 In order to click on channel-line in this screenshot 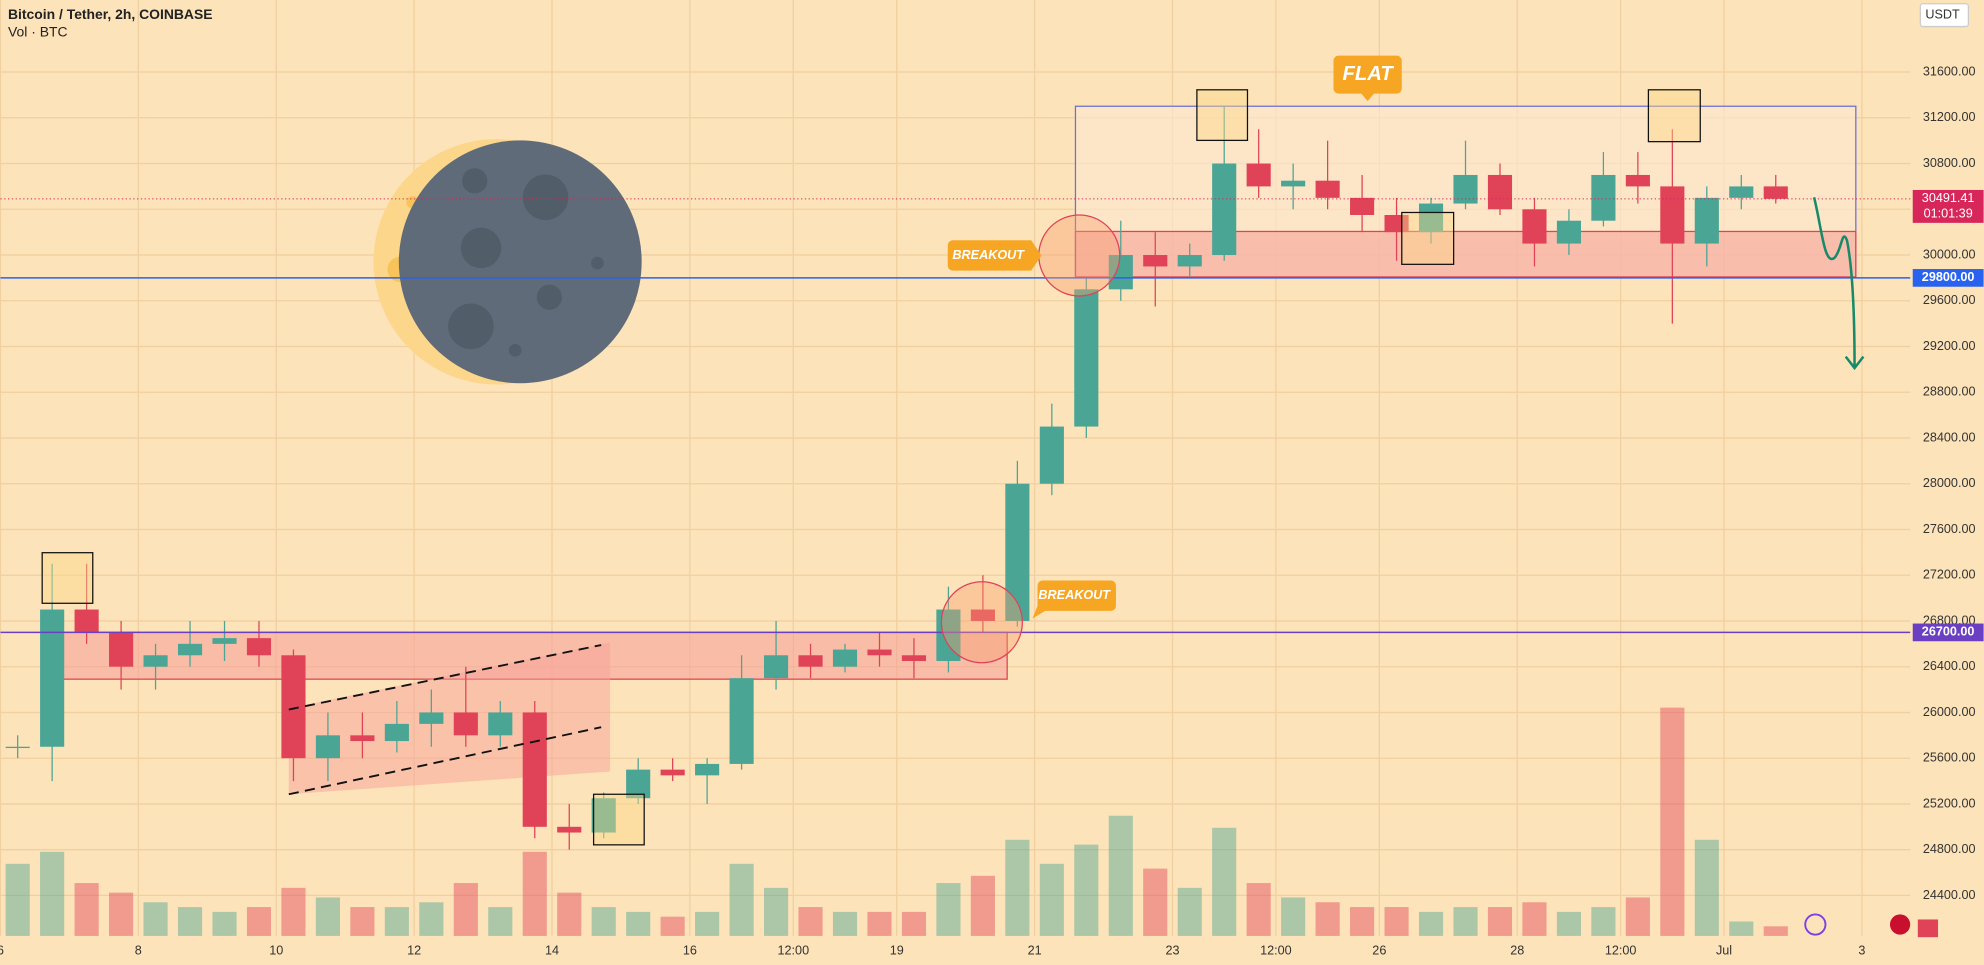, I will do `click(445, 761)`.